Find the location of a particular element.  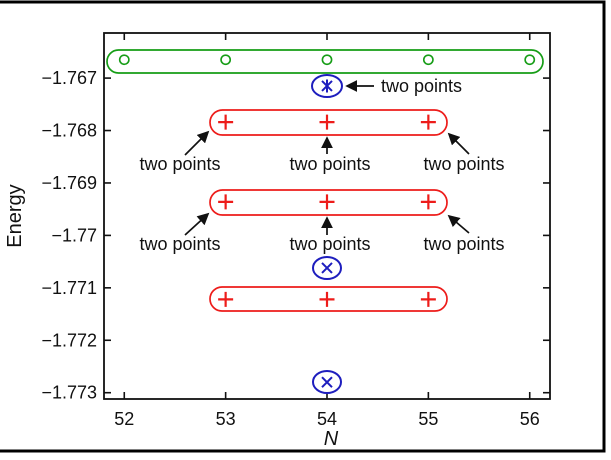

x-tick-label: 52 is located at coordinates (124, 419).